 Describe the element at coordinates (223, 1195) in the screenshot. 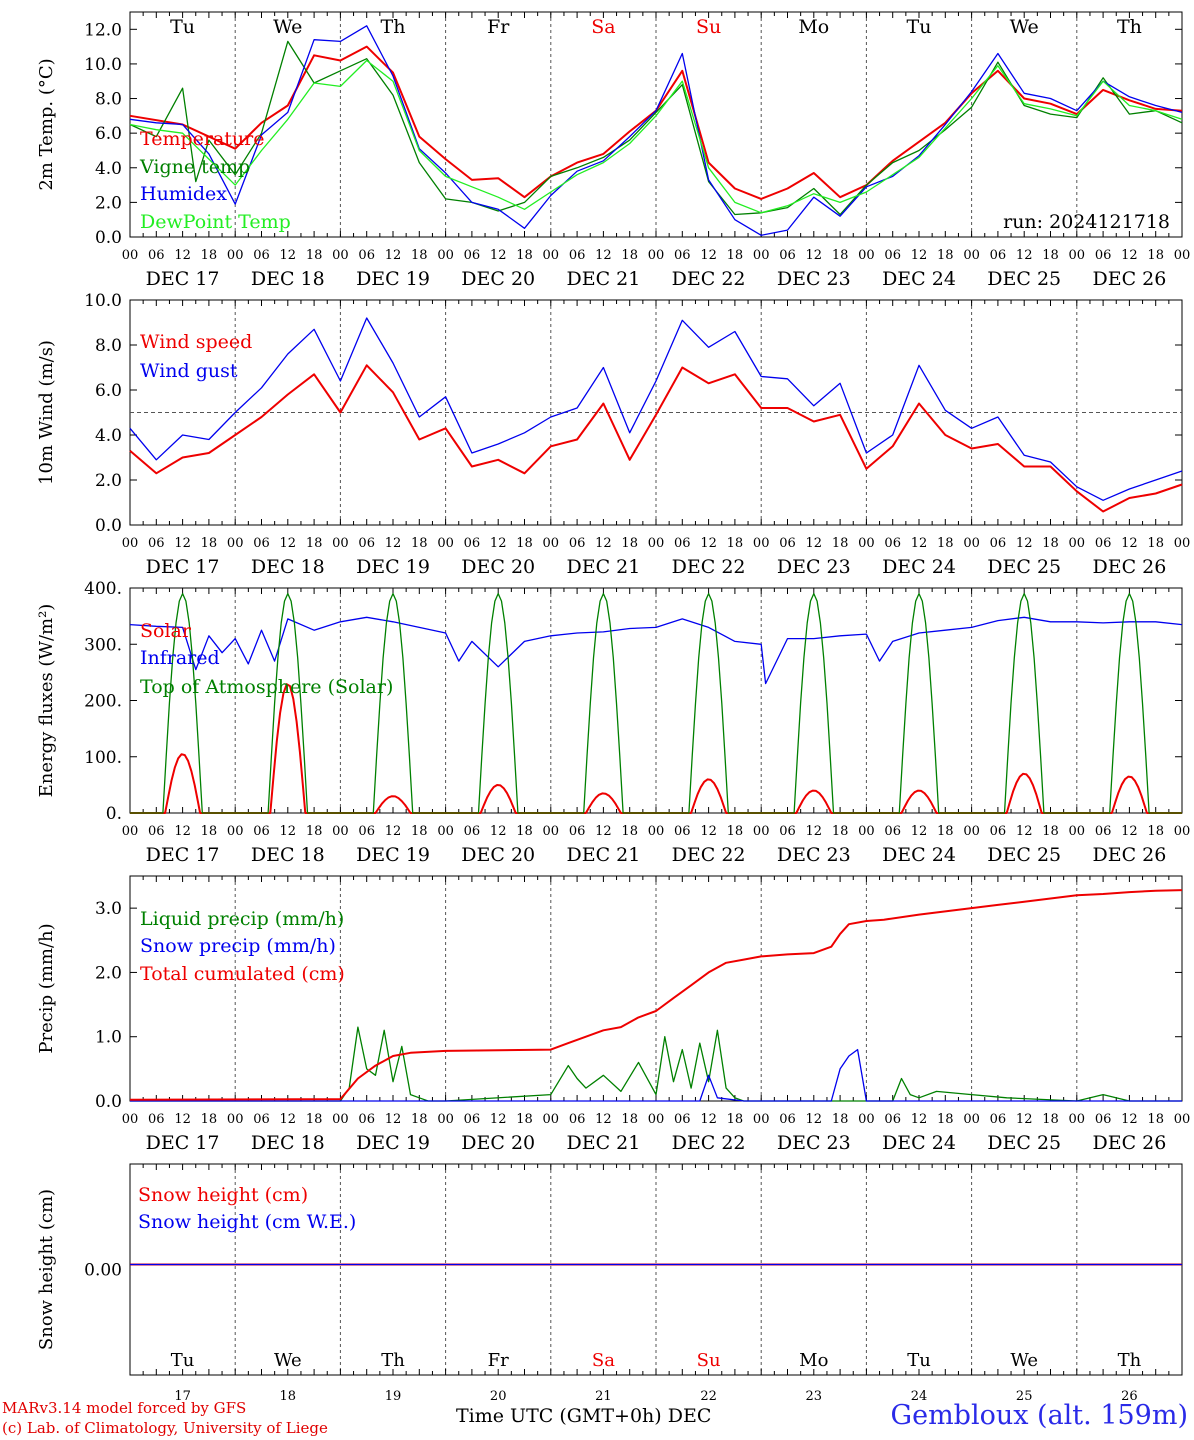

I see `legend-label: Snow height (cm)` at that location.